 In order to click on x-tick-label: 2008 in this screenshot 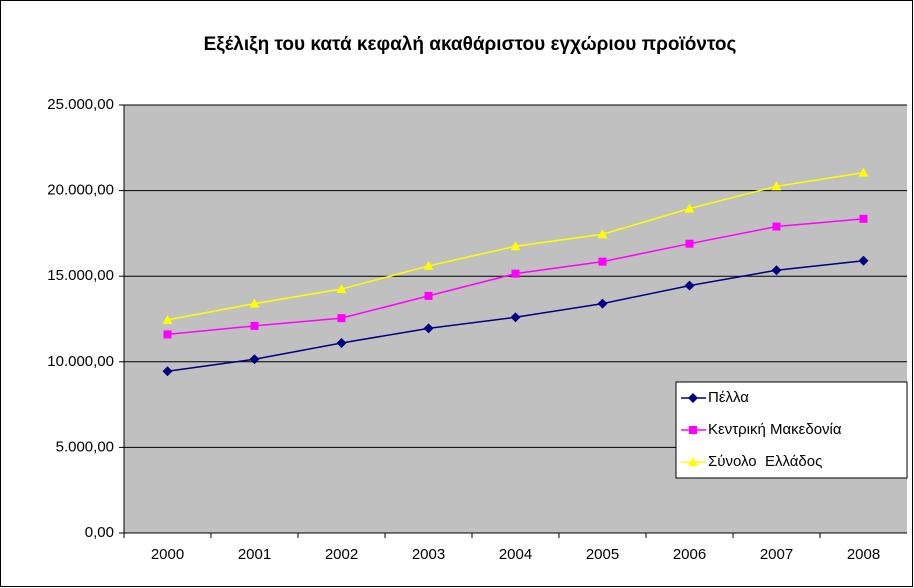, I will do `click(863, 554)`.